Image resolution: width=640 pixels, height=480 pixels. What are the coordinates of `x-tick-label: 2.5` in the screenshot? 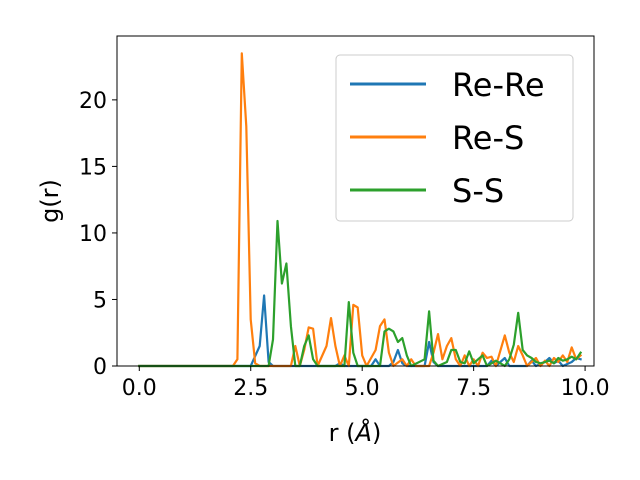 It's located at (250, 388).